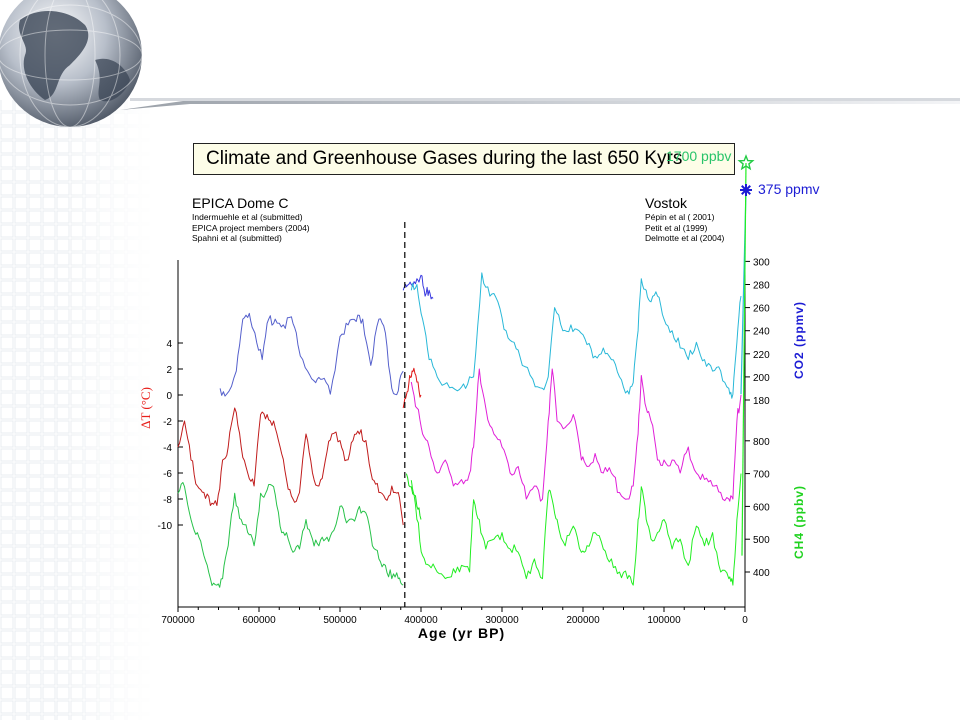  What do you see at coordinates (761, 475) in the screenshot?
I see `y-right-tick-label: 700` at bounding box center [761, 475].